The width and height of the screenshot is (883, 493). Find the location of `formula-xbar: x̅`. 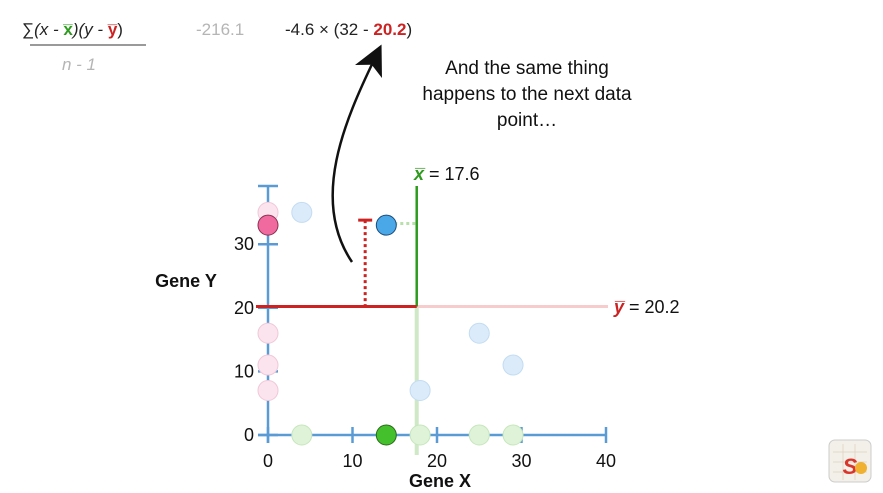

formula-xbar: x̅ is located at coordinates (68, 29).